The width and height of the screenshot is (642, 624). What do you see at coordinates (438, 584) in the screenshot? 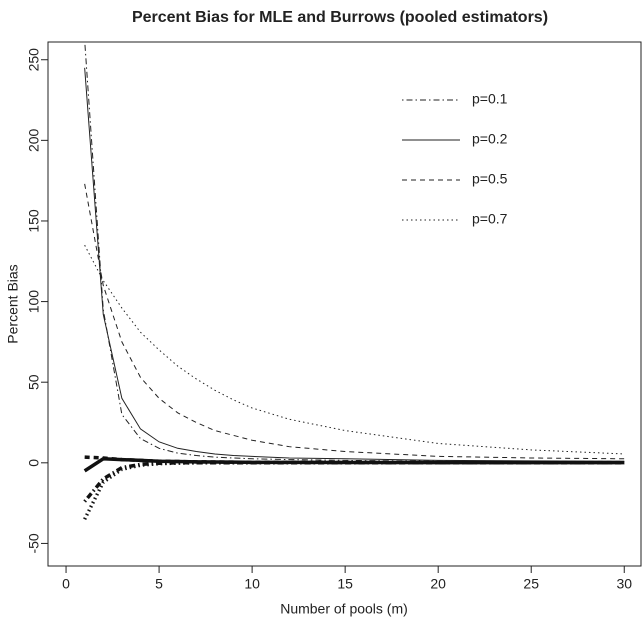
I see `x-tick-label: 20` at bounding box center [438, 584].